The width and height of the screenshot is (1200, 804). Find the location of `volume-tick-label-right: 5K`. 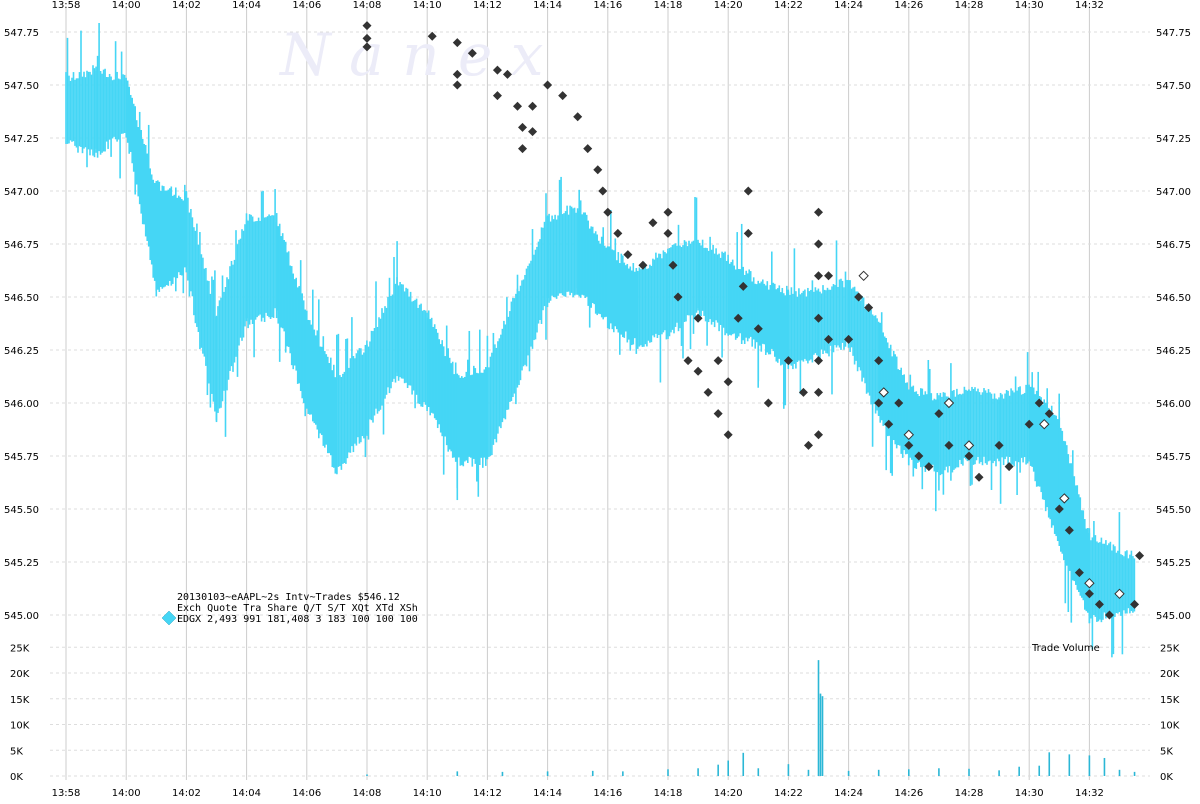

volume-tick-label-right: 5K is located at coordinates (1166, 751).